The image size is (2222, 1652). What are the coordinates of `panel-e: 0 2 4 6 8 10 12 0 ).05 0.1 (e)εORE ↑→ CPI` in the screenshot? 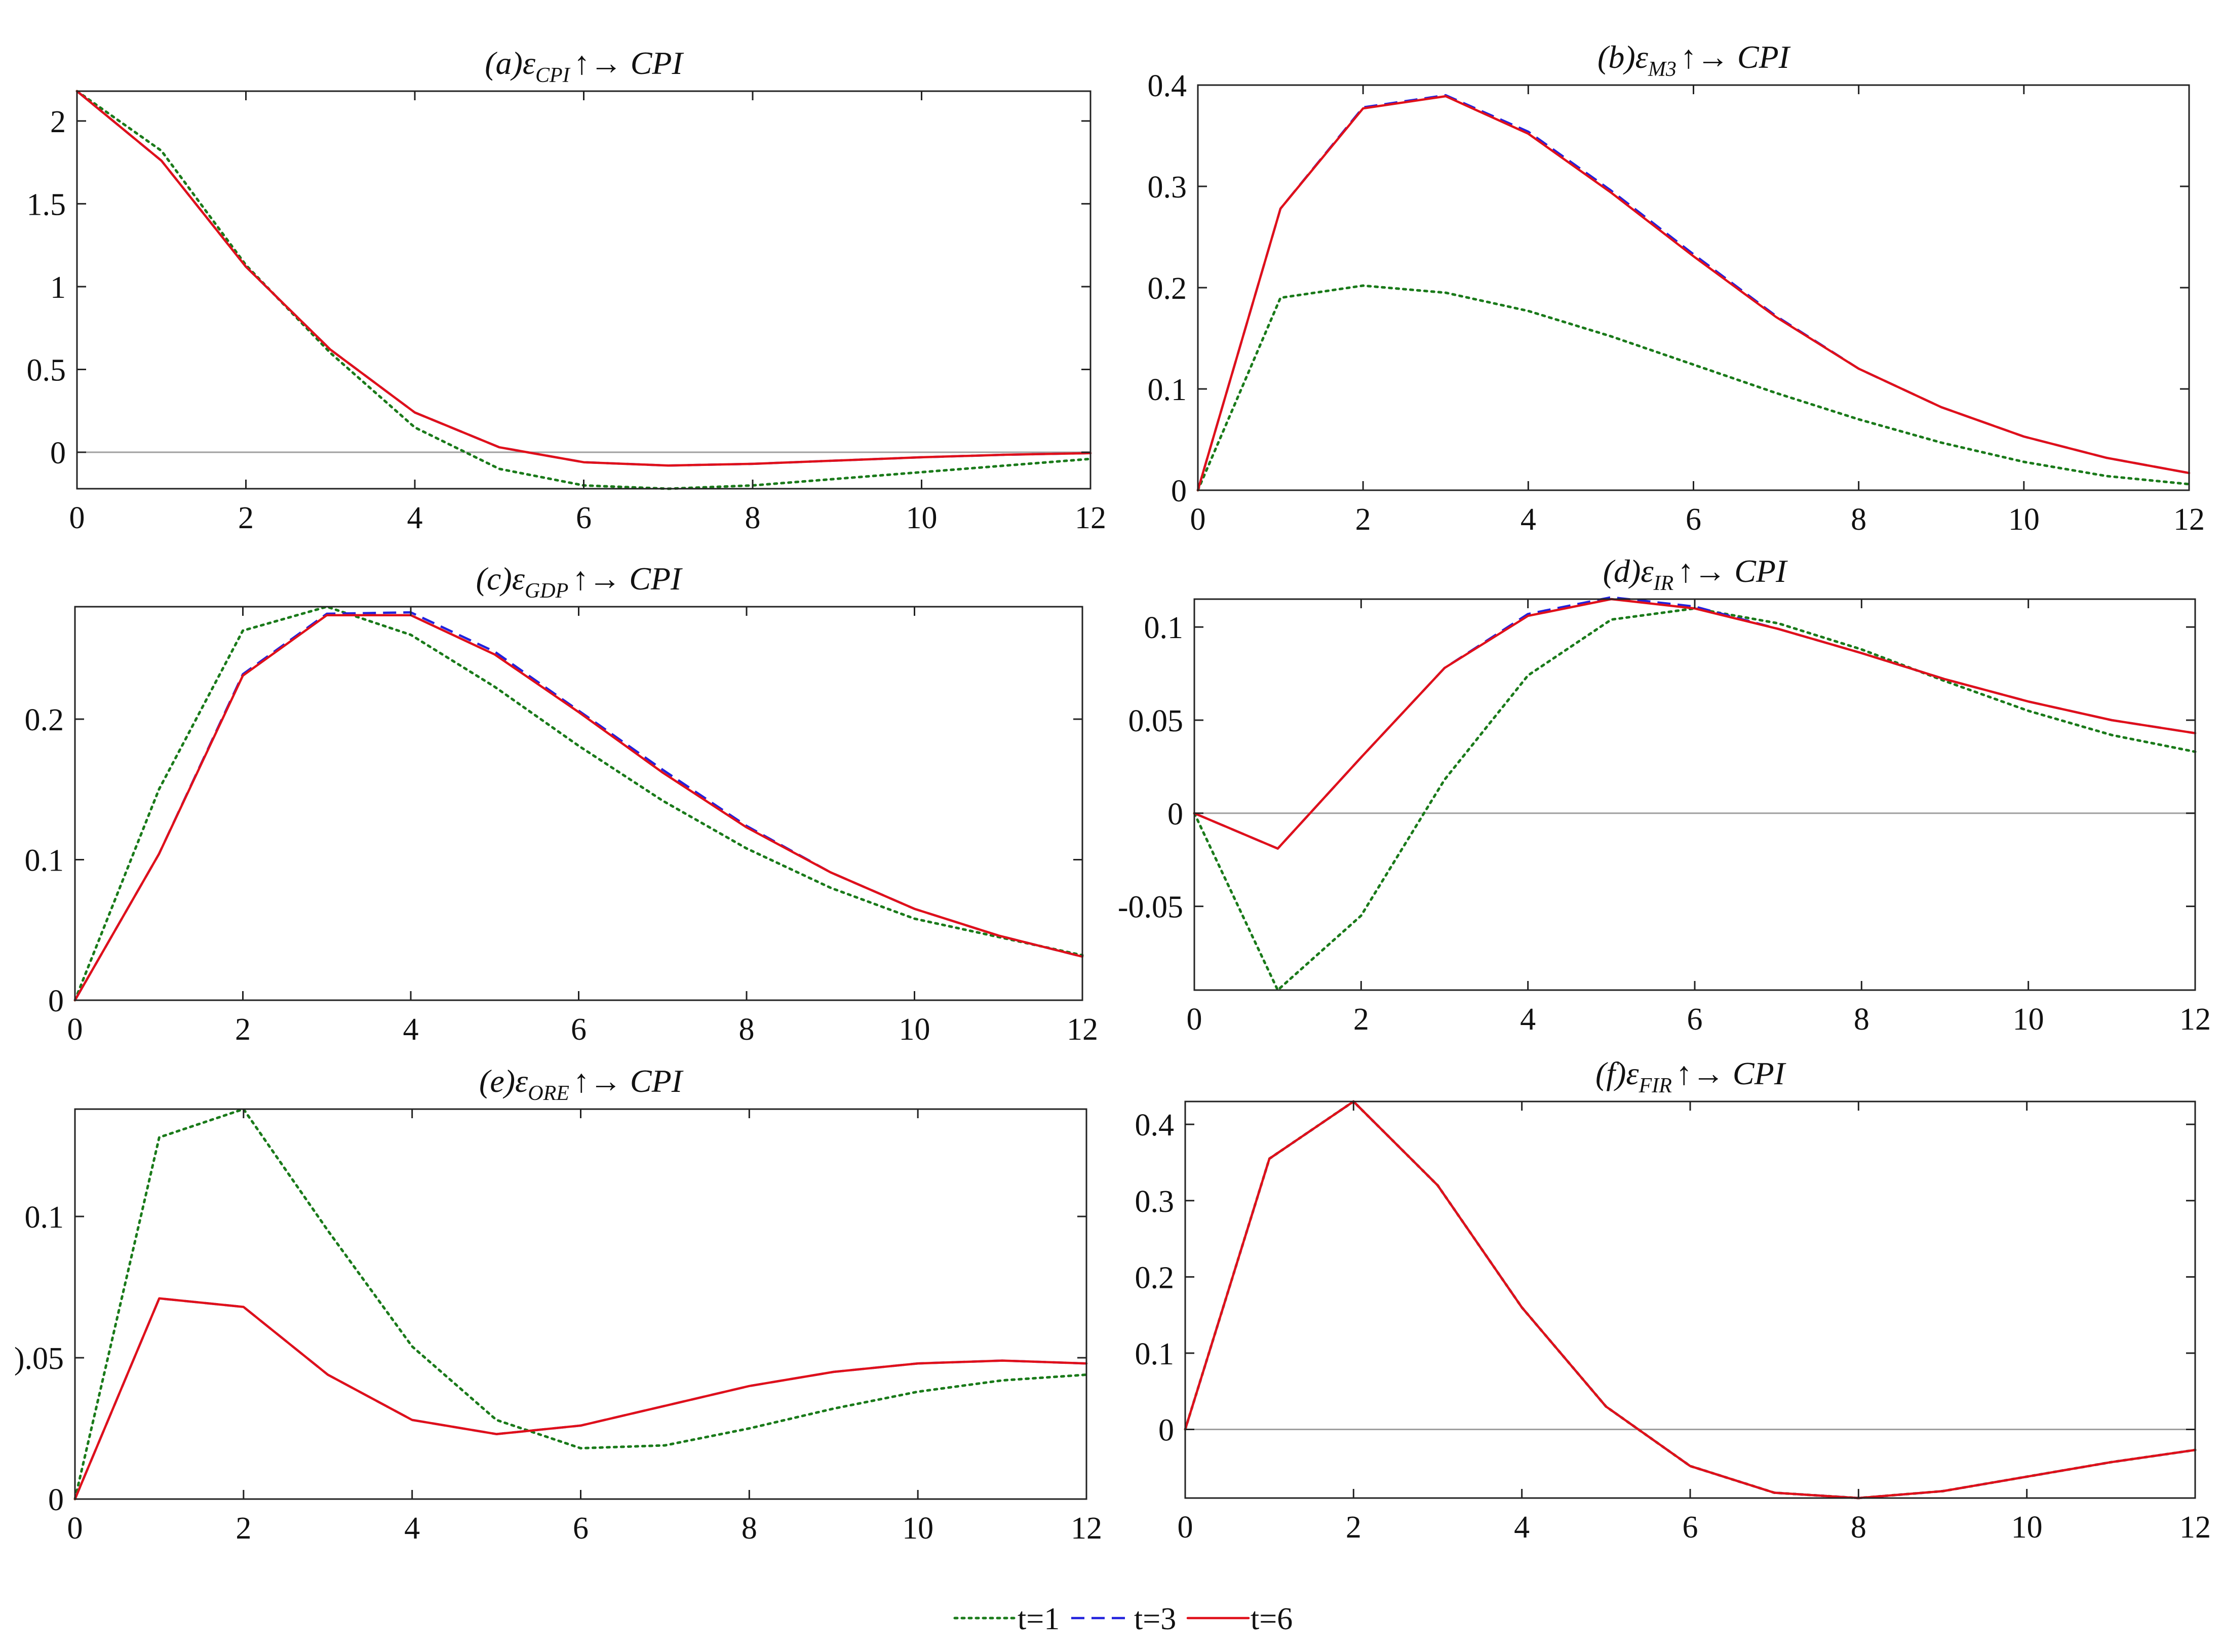 It's located at (558, 1304).